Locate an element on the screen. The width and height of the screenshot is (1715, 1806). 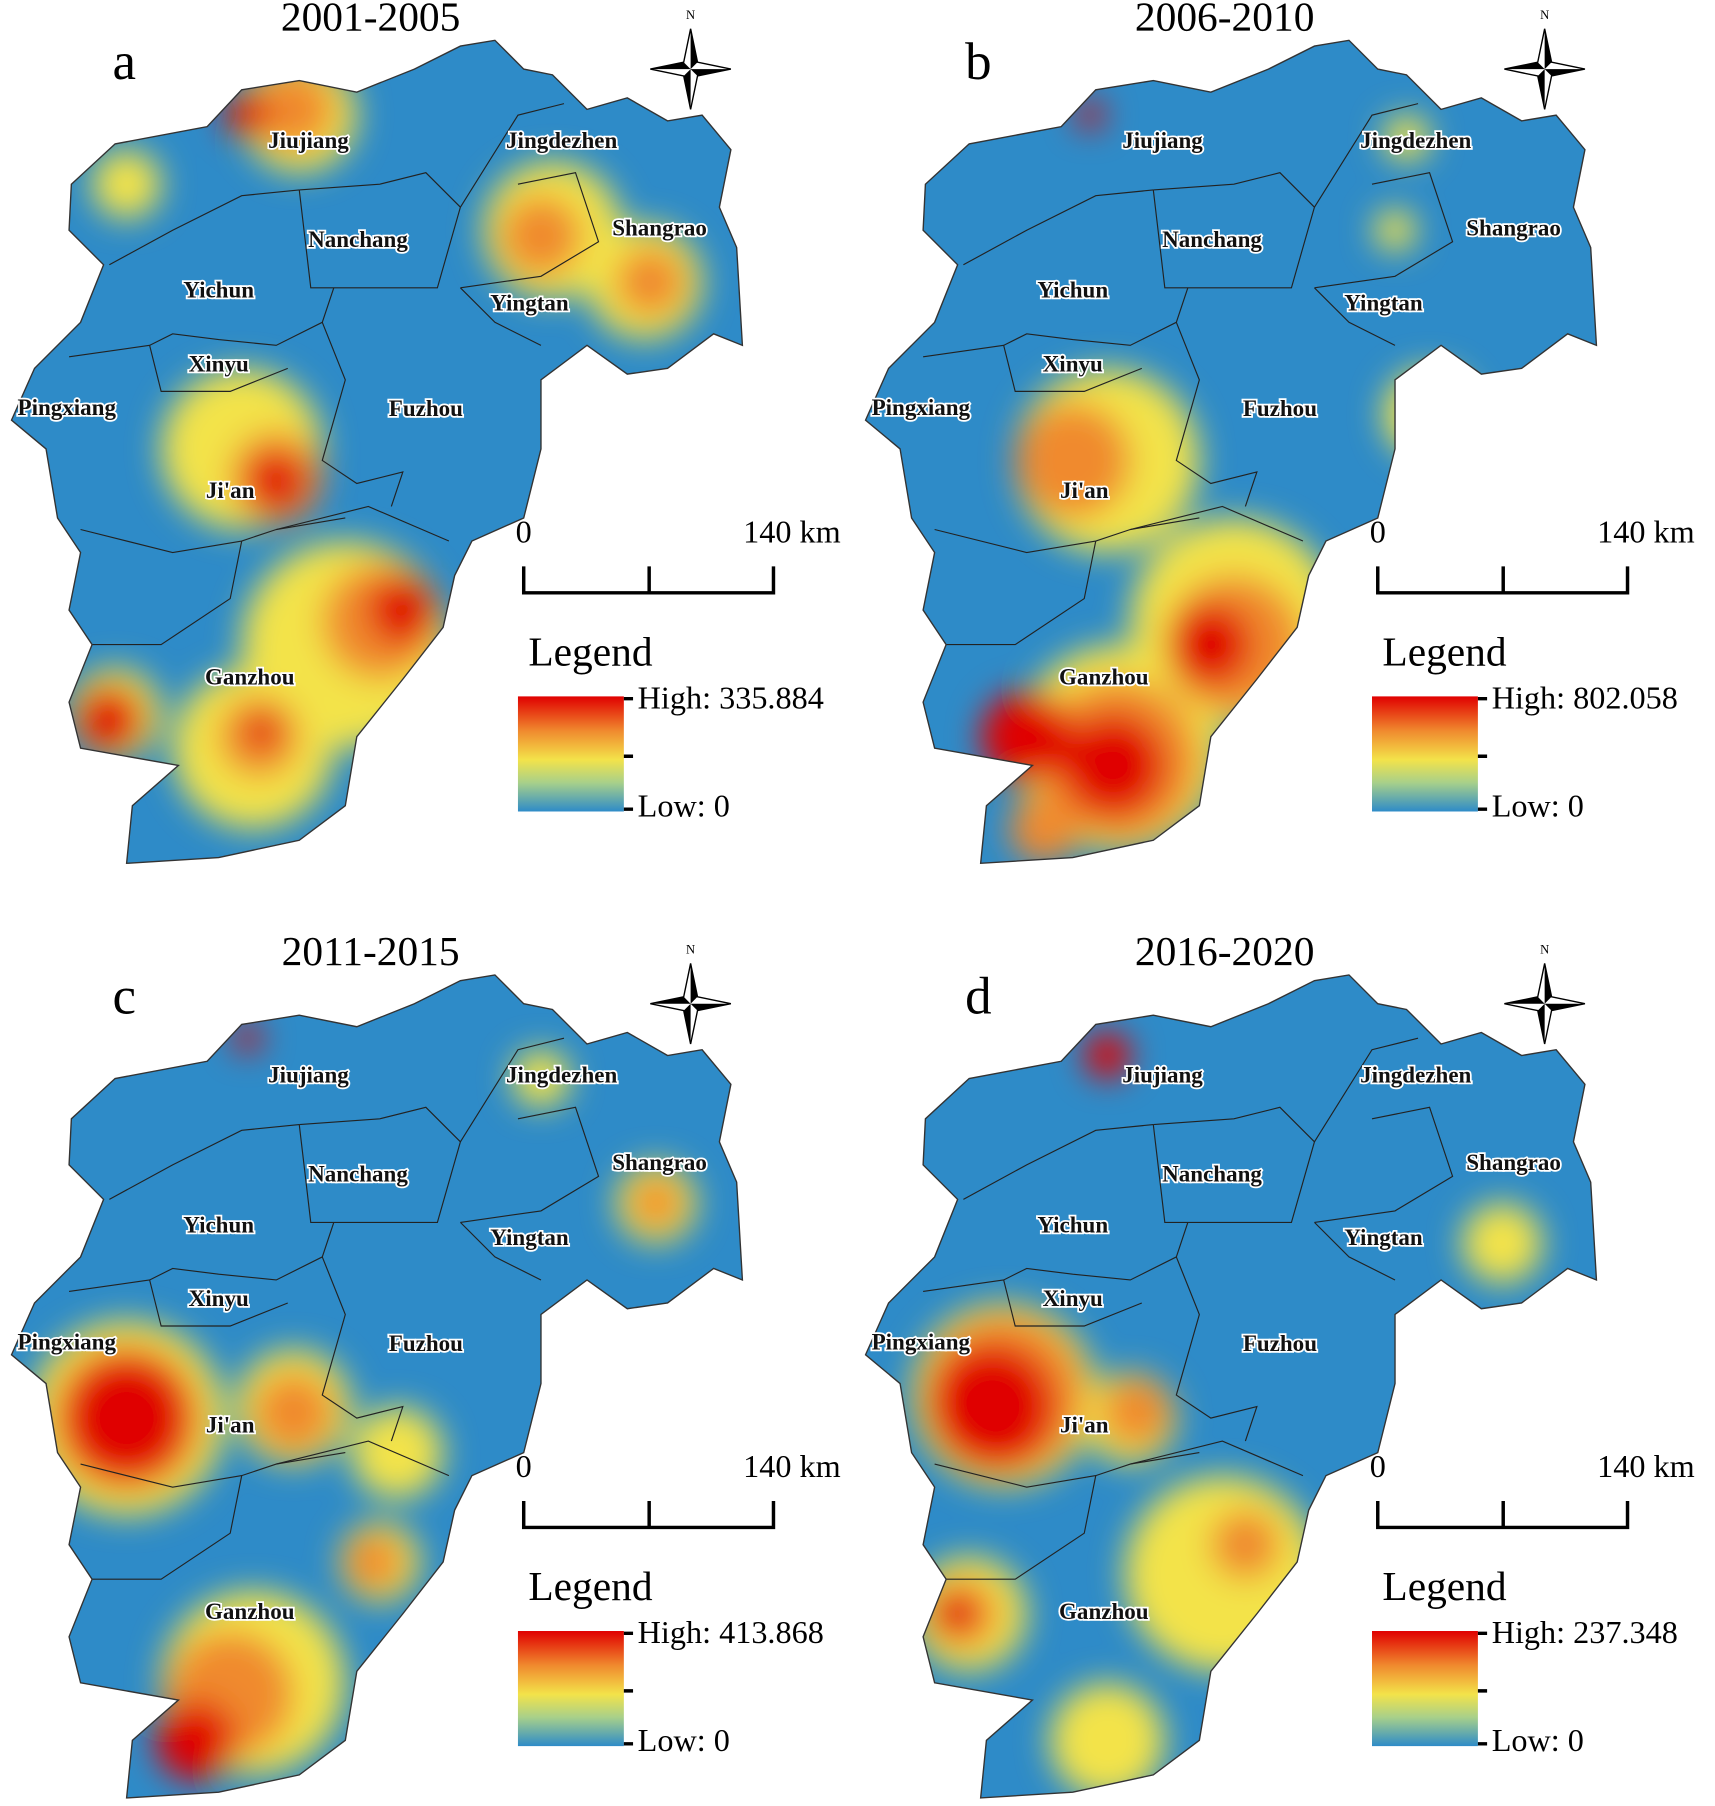
panel-title: 2006-2010 is located at coordinates (1224, 19).